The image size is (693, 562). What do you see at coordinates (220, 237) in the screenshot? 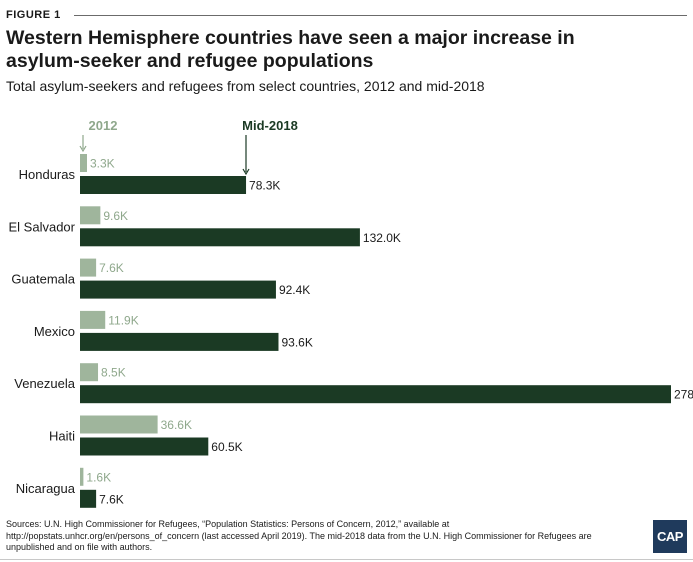
I see `bar-2018-el-salvador` at bounding box center [220, 237].